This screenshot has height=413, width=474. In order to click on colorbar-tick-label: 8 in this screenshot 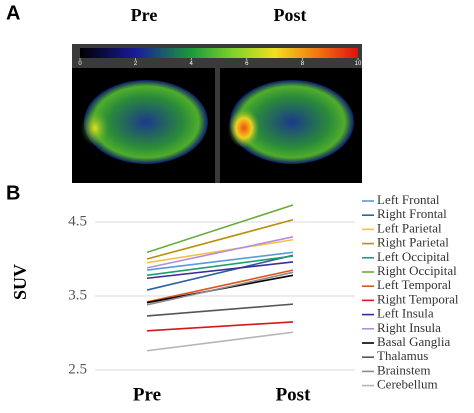, I will do `click(303, 64)`.